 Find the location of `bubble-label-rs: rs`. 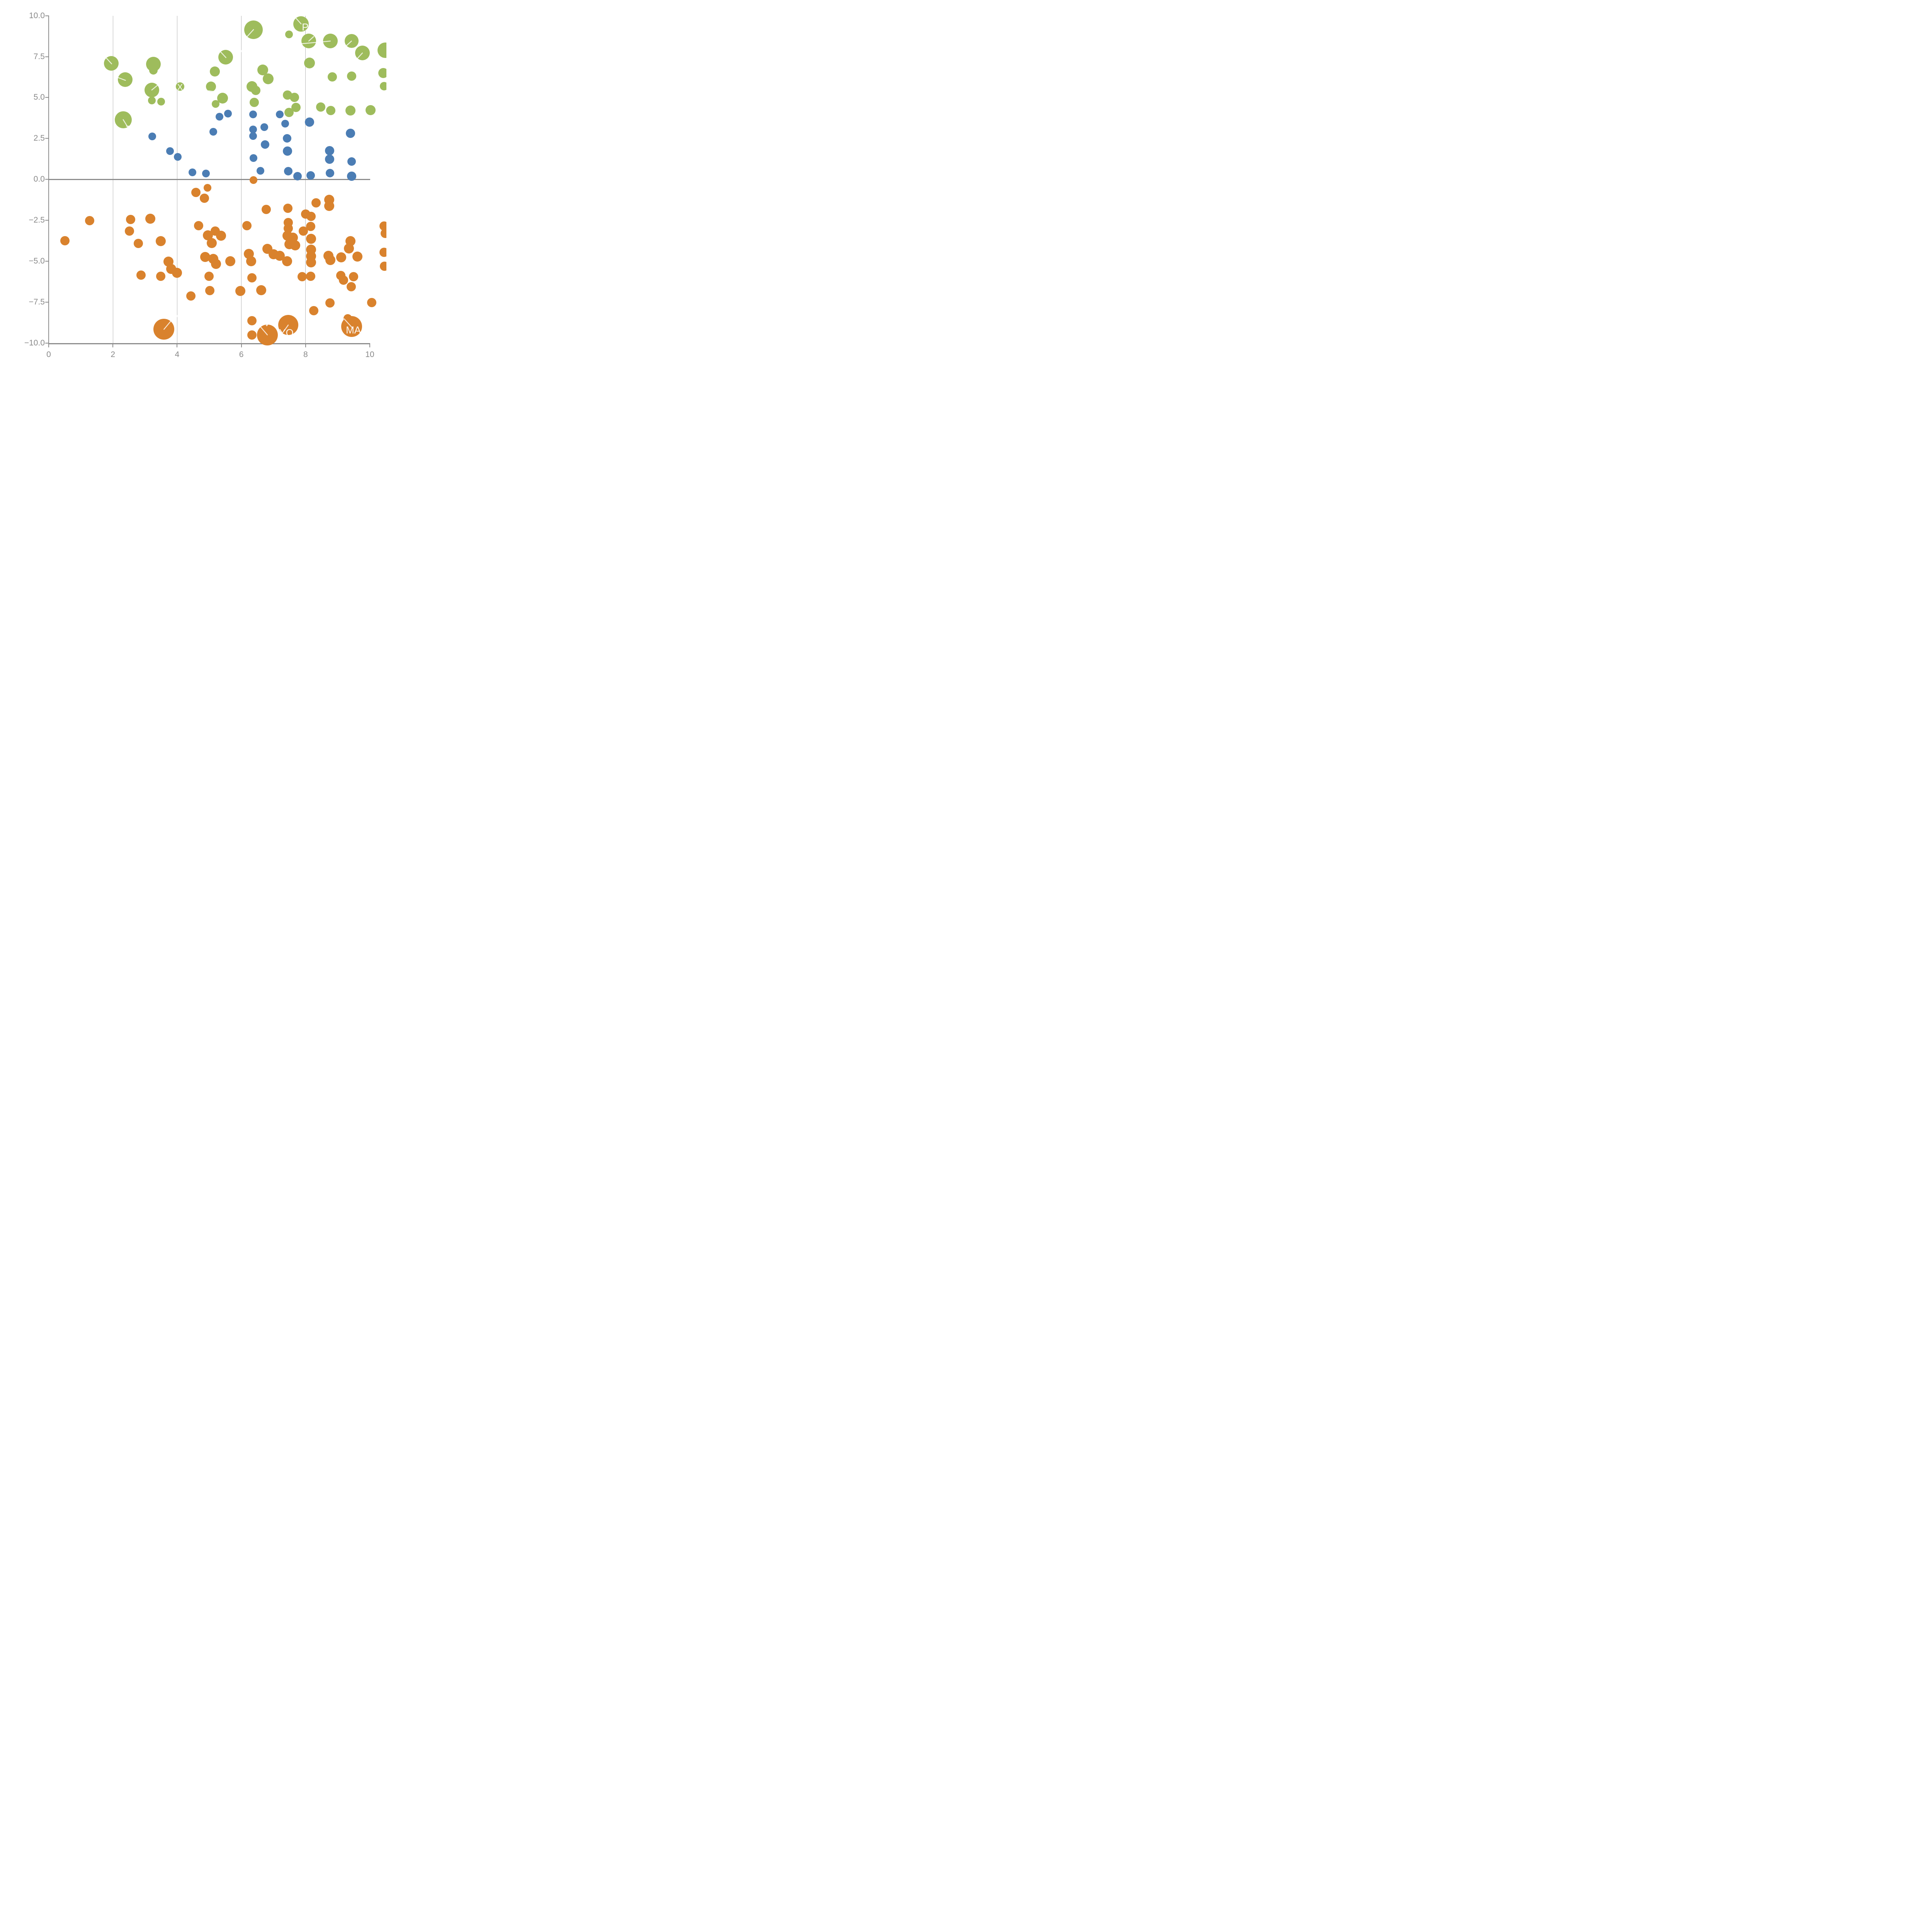

bubble-label-rs: rs is located at coordinates (355, 64).